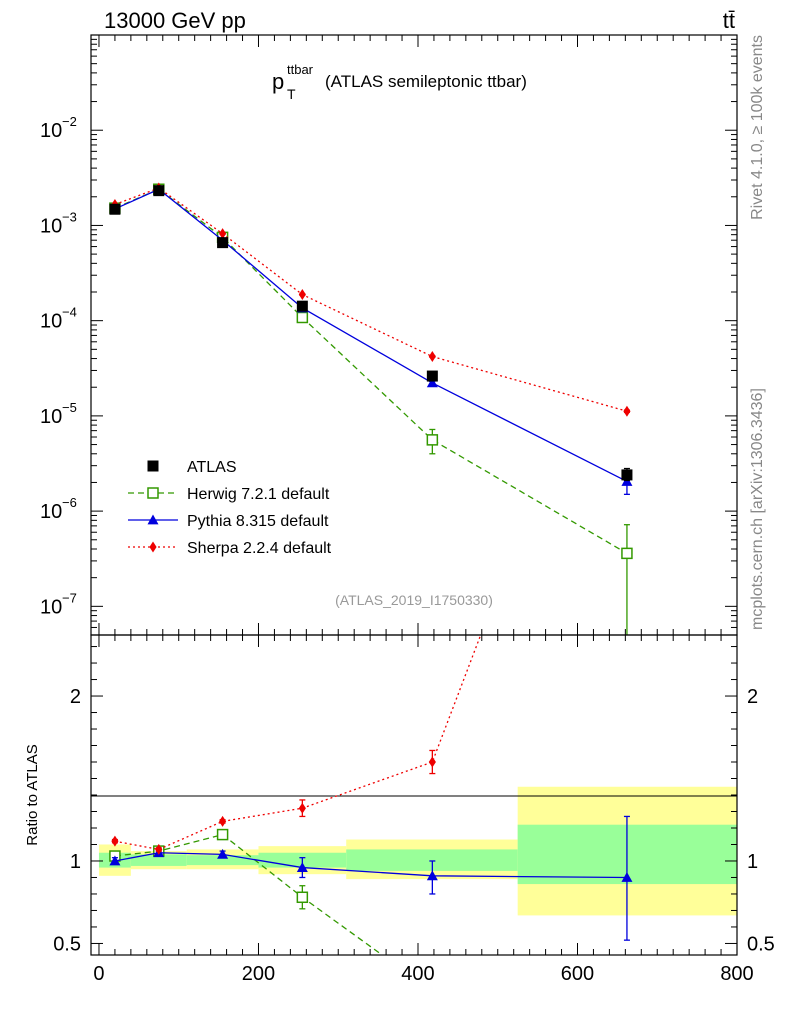 The image size is (786, 1024). What do you see at coordinates (426, 81) in the screenshot?
I see `title-description: (ATLAS semileptonic ttbar)` at bounding box center [426, 81].